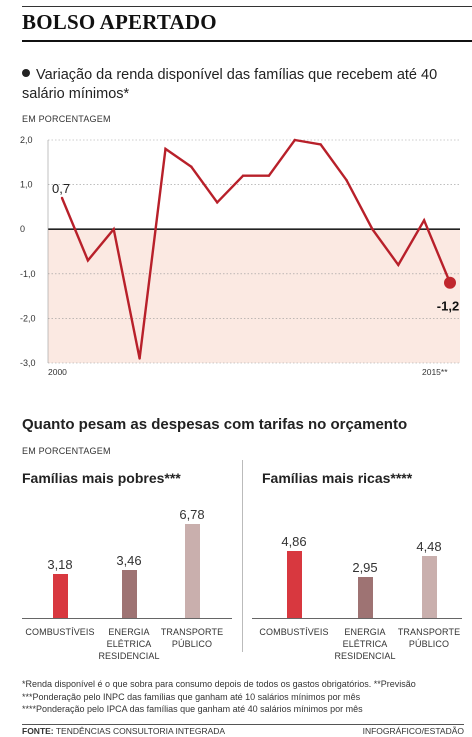 This screenshot has width=472, height=737. I want to click on y-tick-label: -1,0, so click(28, 274).